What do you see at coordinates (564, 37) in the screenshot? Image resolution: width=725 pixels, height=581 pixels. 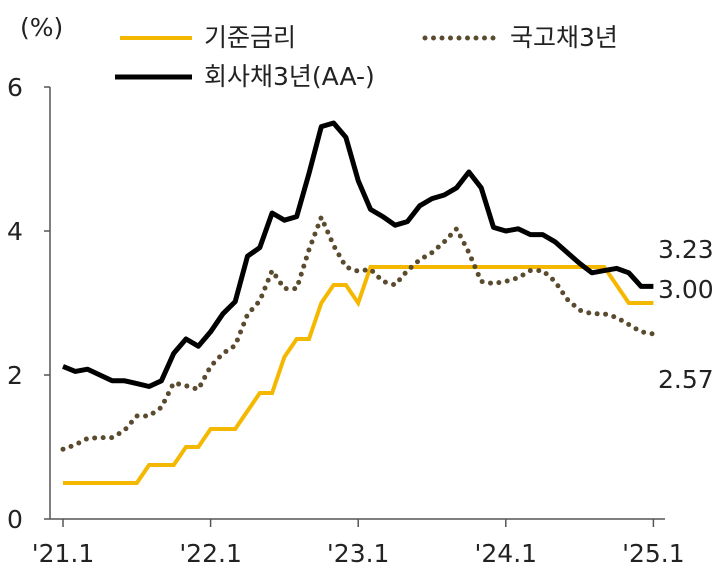 I see `legend-label-treasury-3y: 국고채3년` at bounding box center [564, 37].